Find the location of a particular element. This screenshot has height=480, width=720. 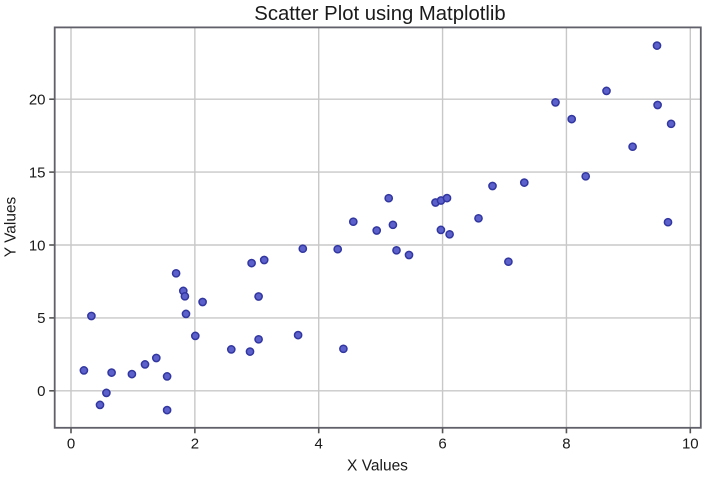

svg-text: X Values is located at coordinates (377, 466).